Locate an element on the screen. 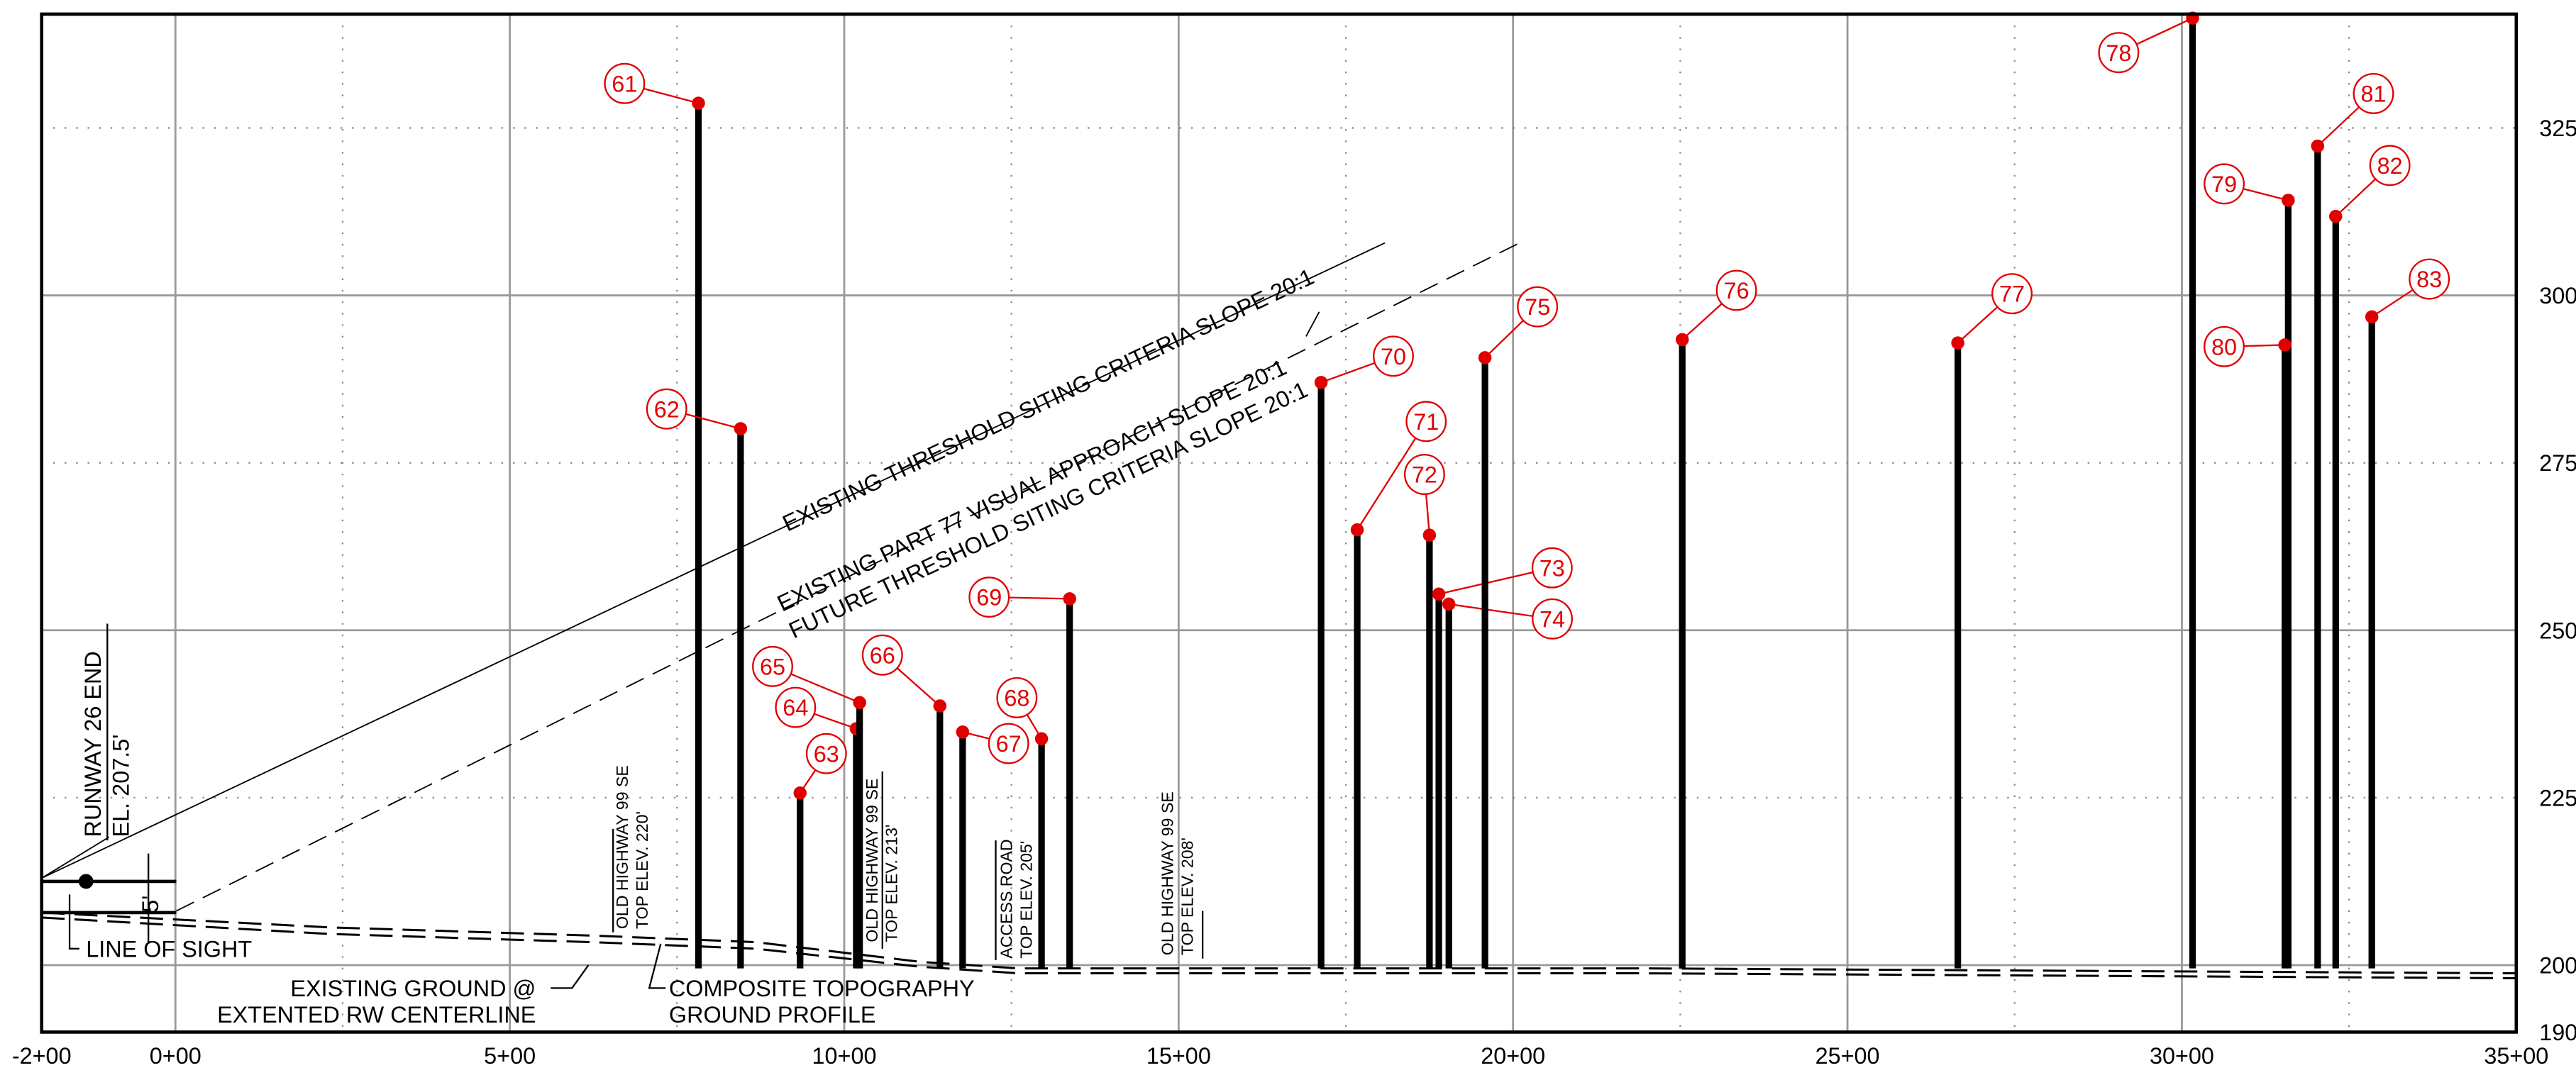 The image size is (2576, 1080). point-label: 65 is located at coordinates (772, 666).